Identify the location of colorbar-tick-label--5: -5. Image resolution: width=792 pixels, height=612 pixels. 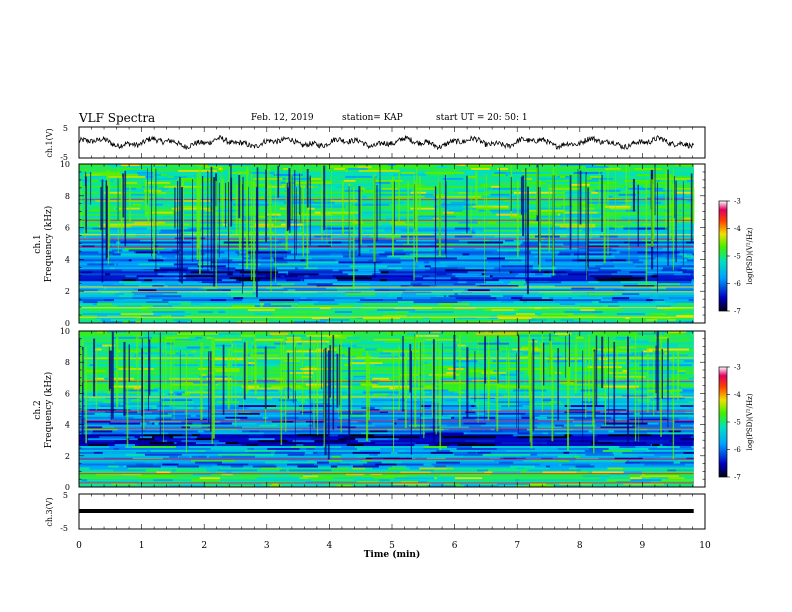
(737, 423).